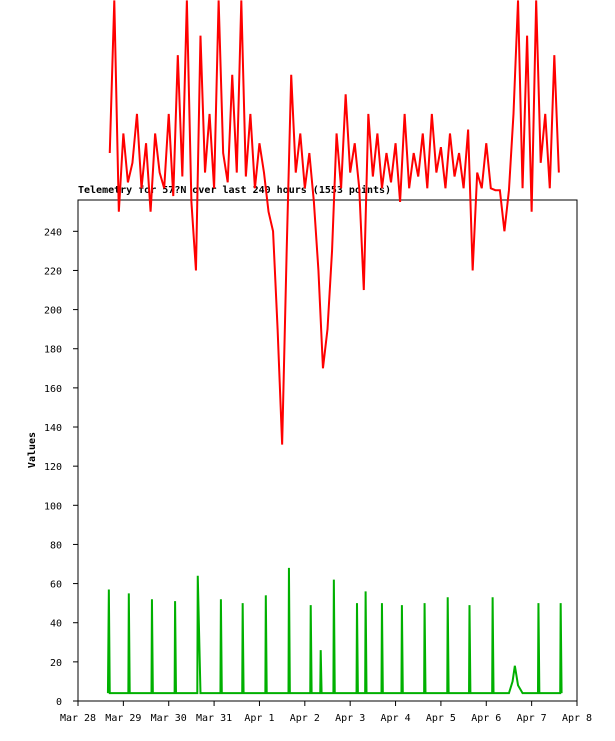 The image size is (615, 741). Describe the element at coordinates (169, 718) in the screenshot. I see `x-tick-label: Mar 30` at that location.